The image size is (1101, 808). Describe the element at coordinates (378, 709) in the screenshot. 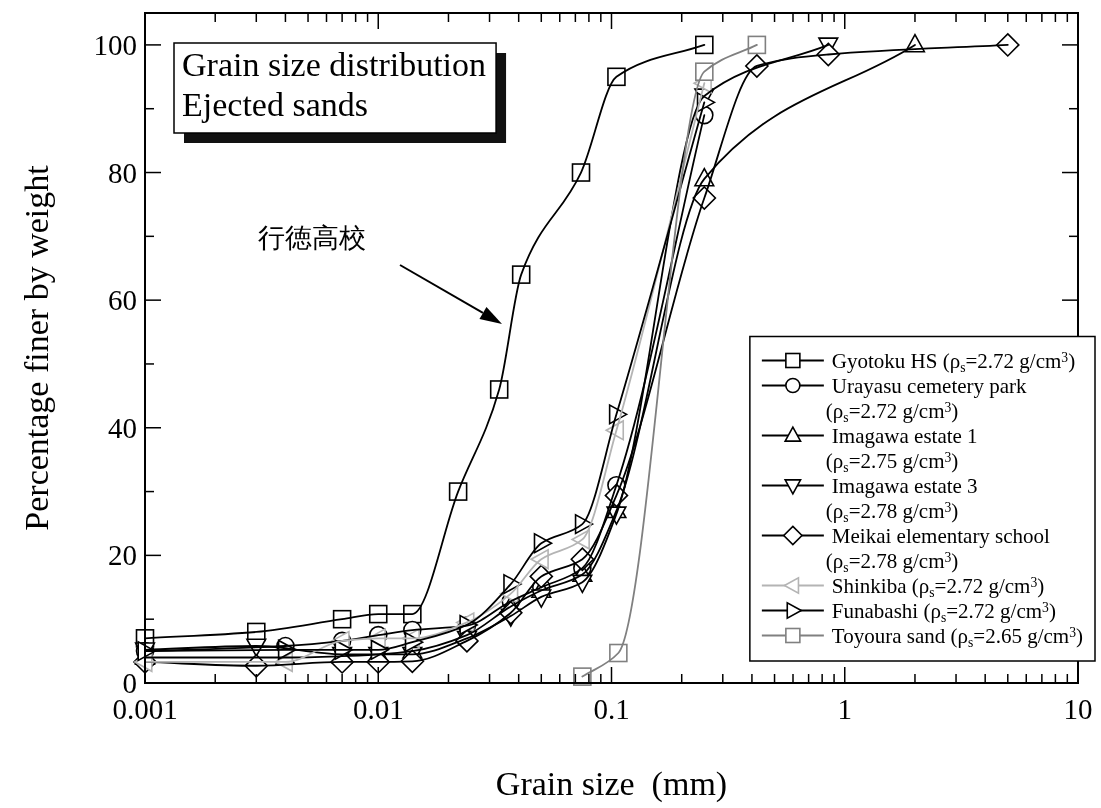

I see `x-tick-label: 0.01` at that location.